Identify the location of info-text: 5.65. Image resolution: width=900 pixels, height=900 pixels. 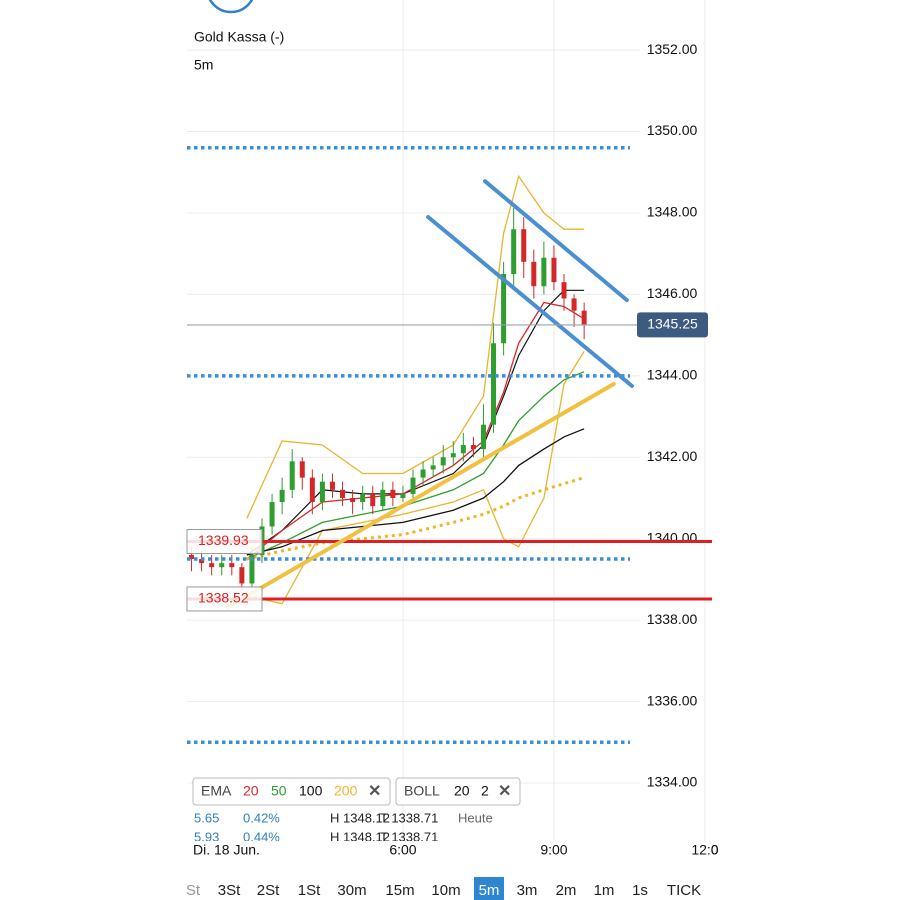
(206, 817).